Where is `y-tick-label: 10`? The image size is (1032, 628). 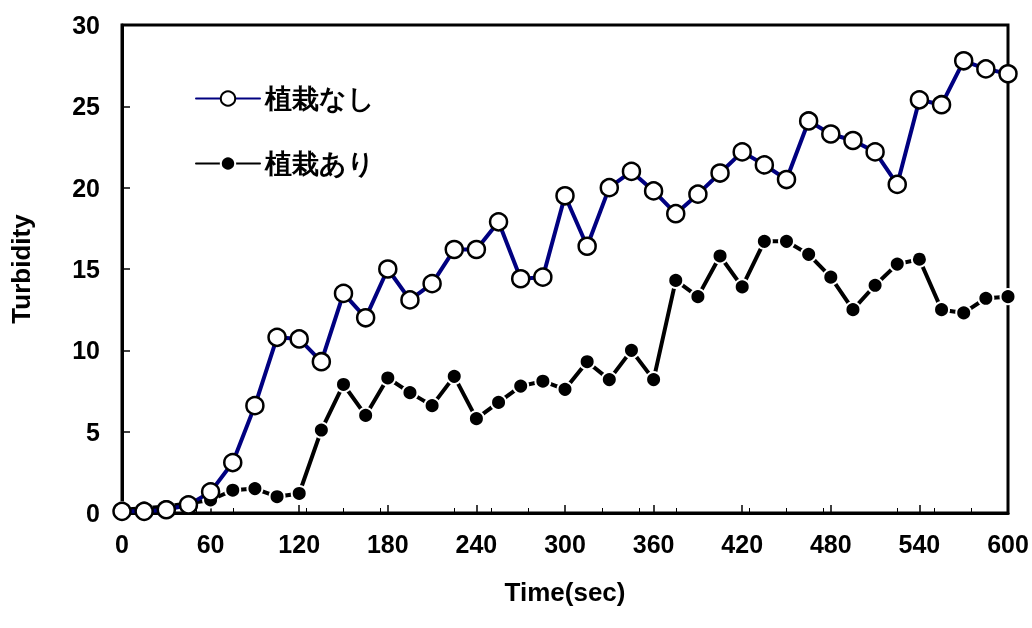
y-tick-label: 10 is located at coordinates (86, 350).